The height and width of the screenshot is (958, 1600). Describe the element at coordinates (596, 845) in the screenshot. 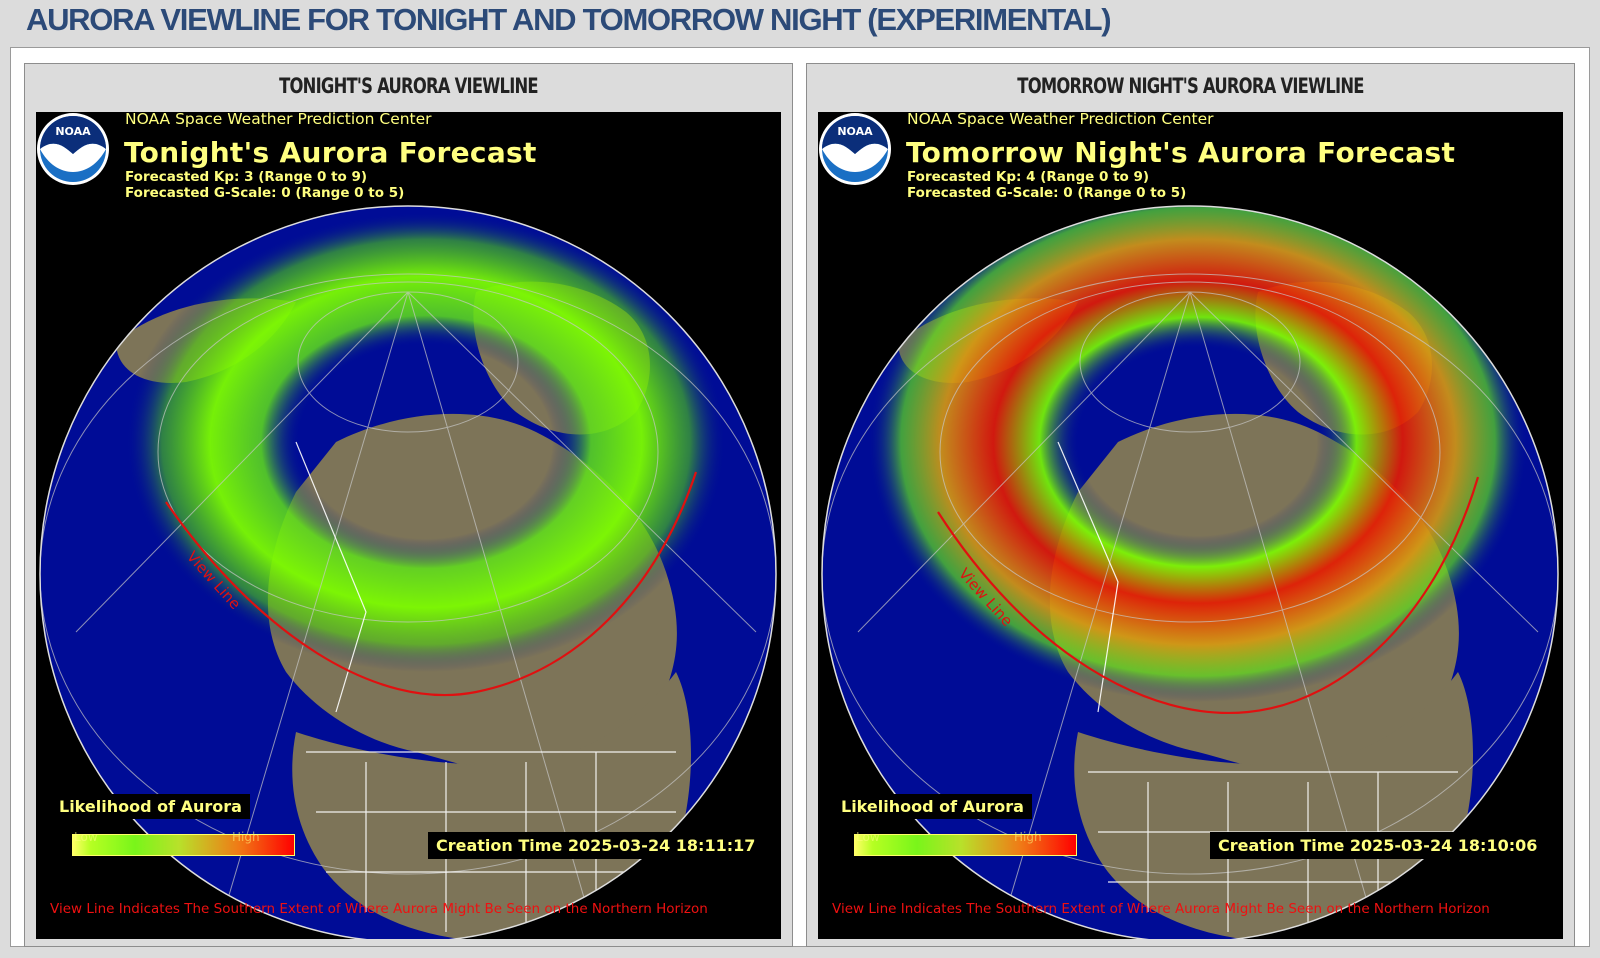

I see `creation-time: Creation Time 2025-03-24 18:11:17` at that location.